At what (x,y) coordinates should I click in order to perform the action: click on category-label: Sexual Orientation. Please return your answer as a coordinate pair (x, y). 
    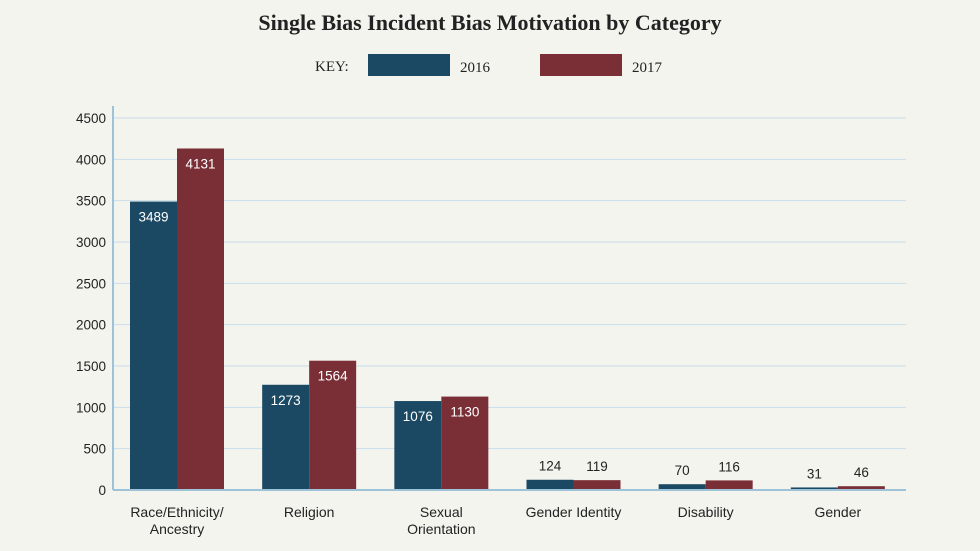
    Looking at the image, I should click on (441, 520).